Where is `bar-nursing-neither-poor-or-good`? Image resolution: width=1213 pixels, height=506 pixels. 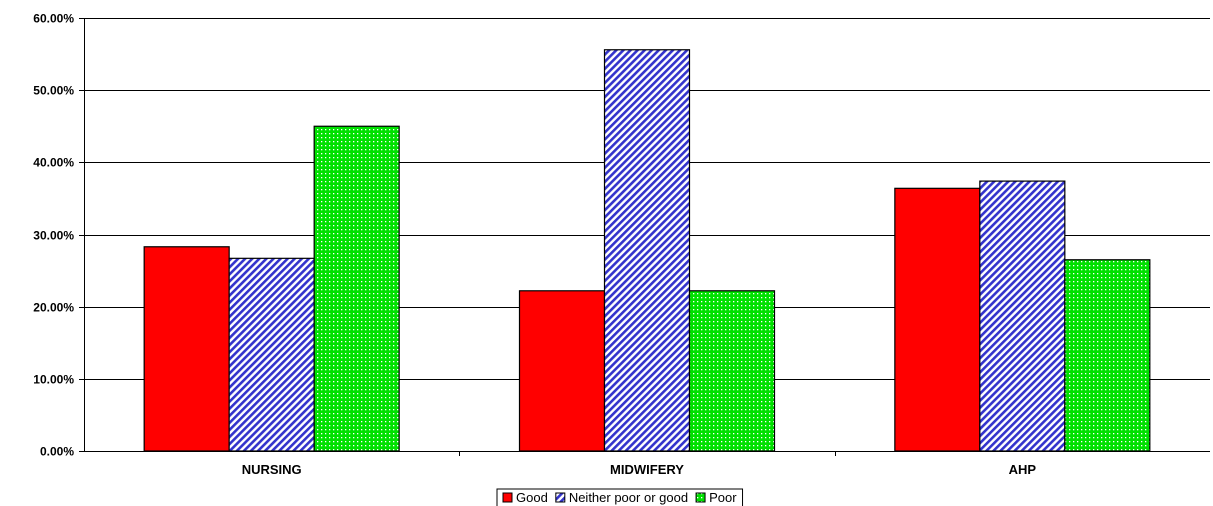
bar-nursing-neither-poor-or-good is located at coordinates (271, 354).